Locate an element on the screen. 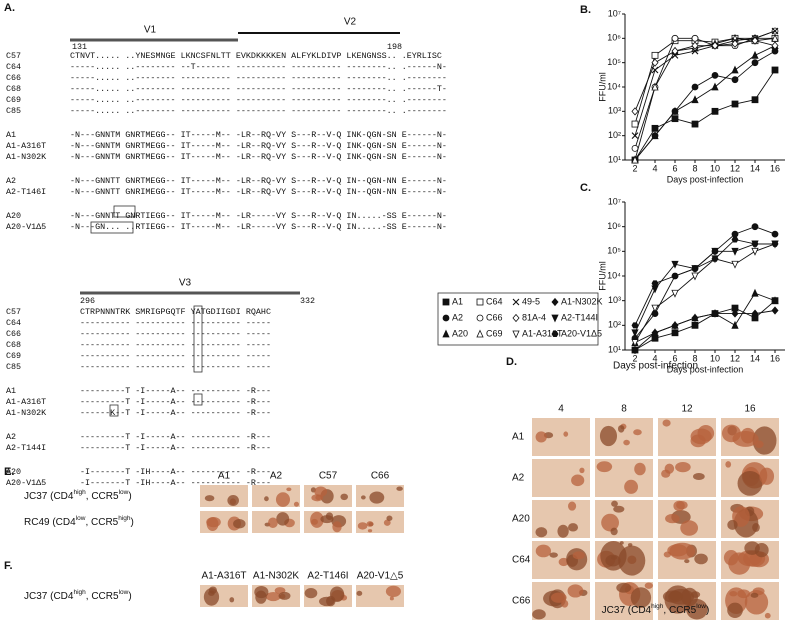  label-part: , CCR5 is located at coordinates (102, 496).